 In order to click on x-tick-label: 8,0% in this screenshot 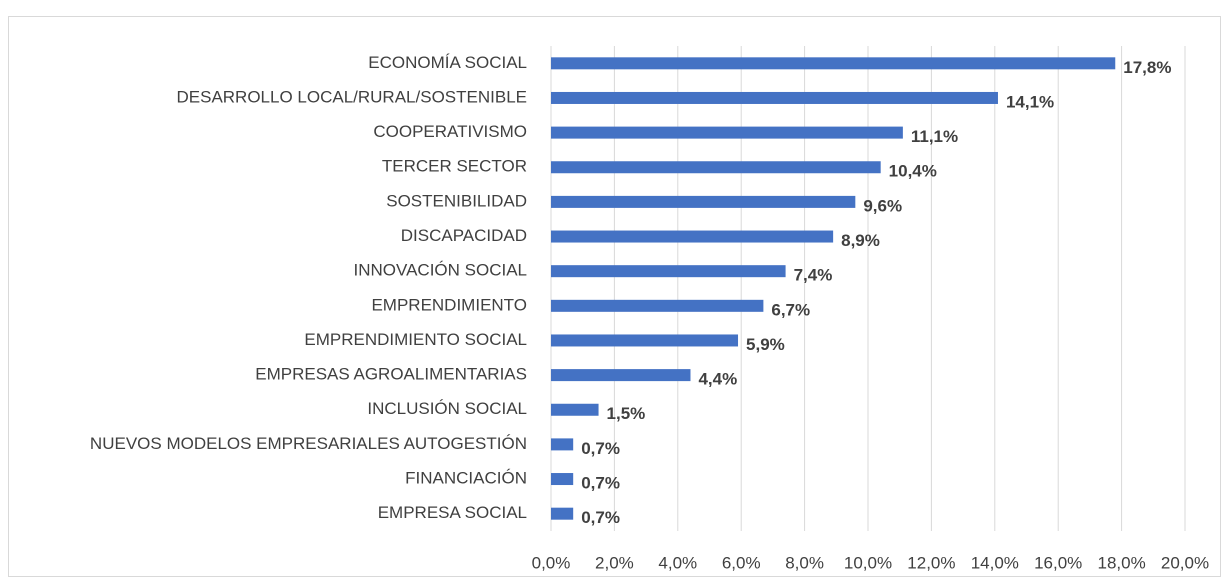, I will do `click(804, 562)`.